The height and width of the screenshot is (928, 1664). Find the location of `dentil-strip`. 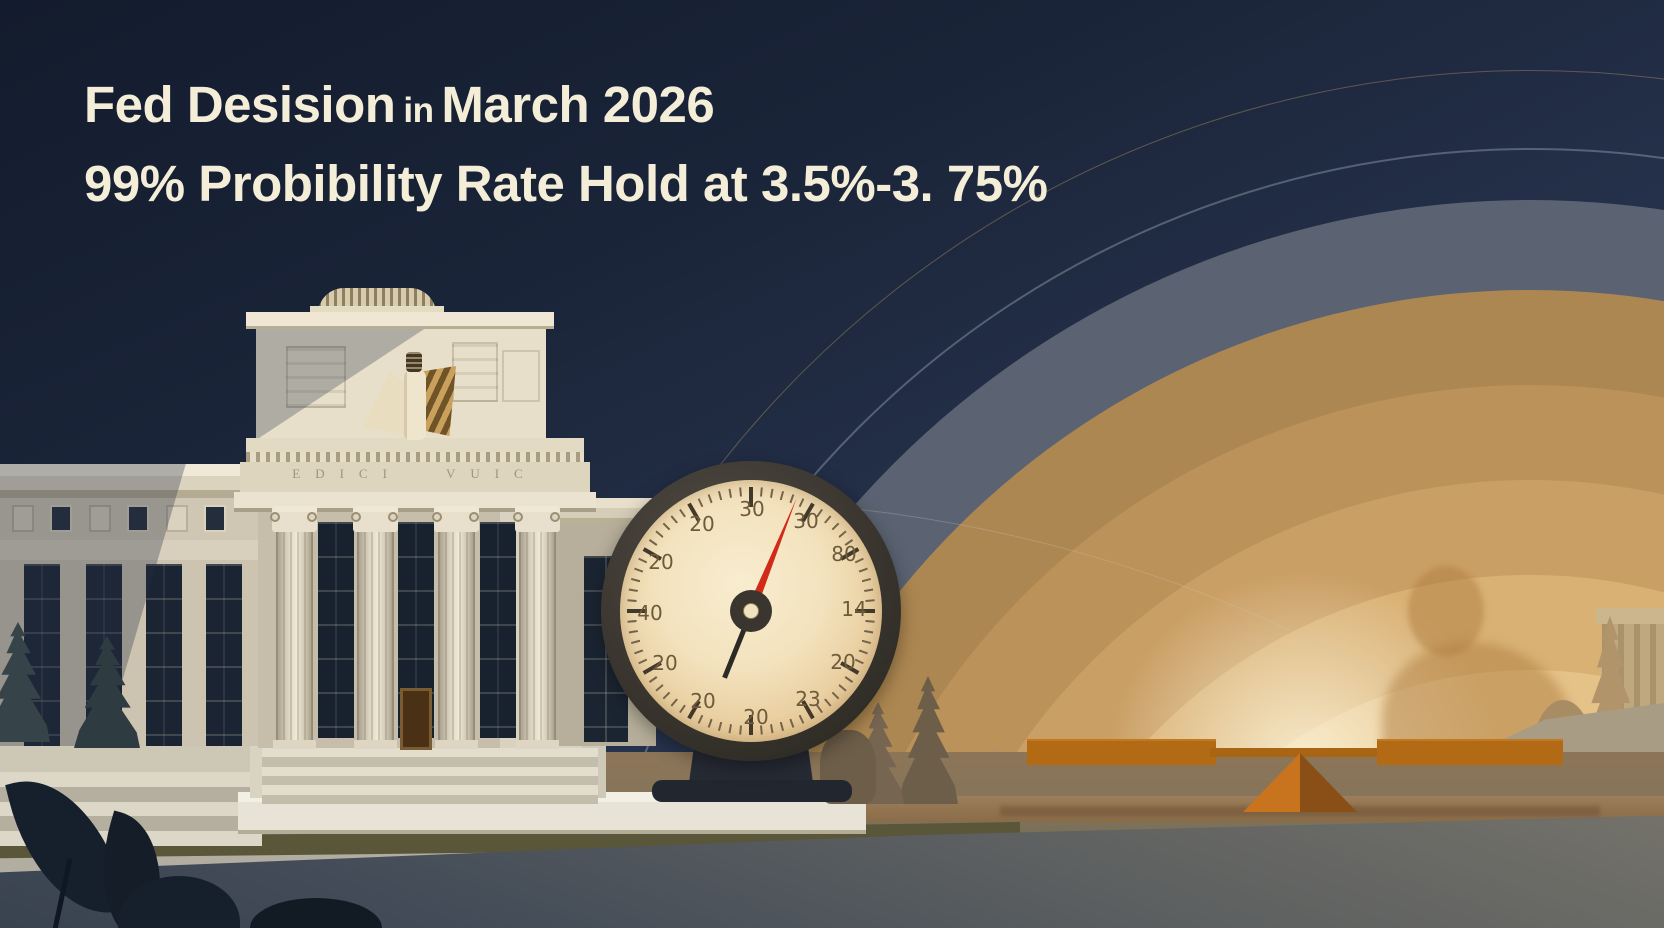

dentil-strip is located at coordinates (415, 457).